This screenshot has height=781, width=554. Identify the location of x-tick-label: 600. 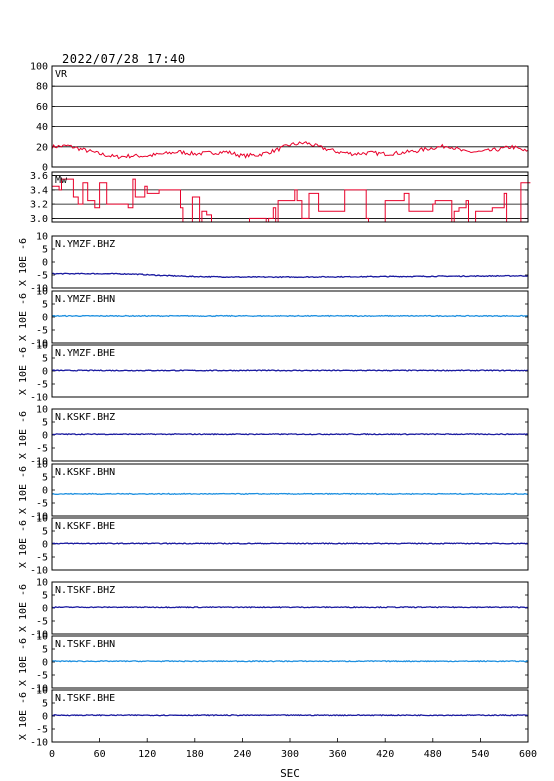
(528, 754).